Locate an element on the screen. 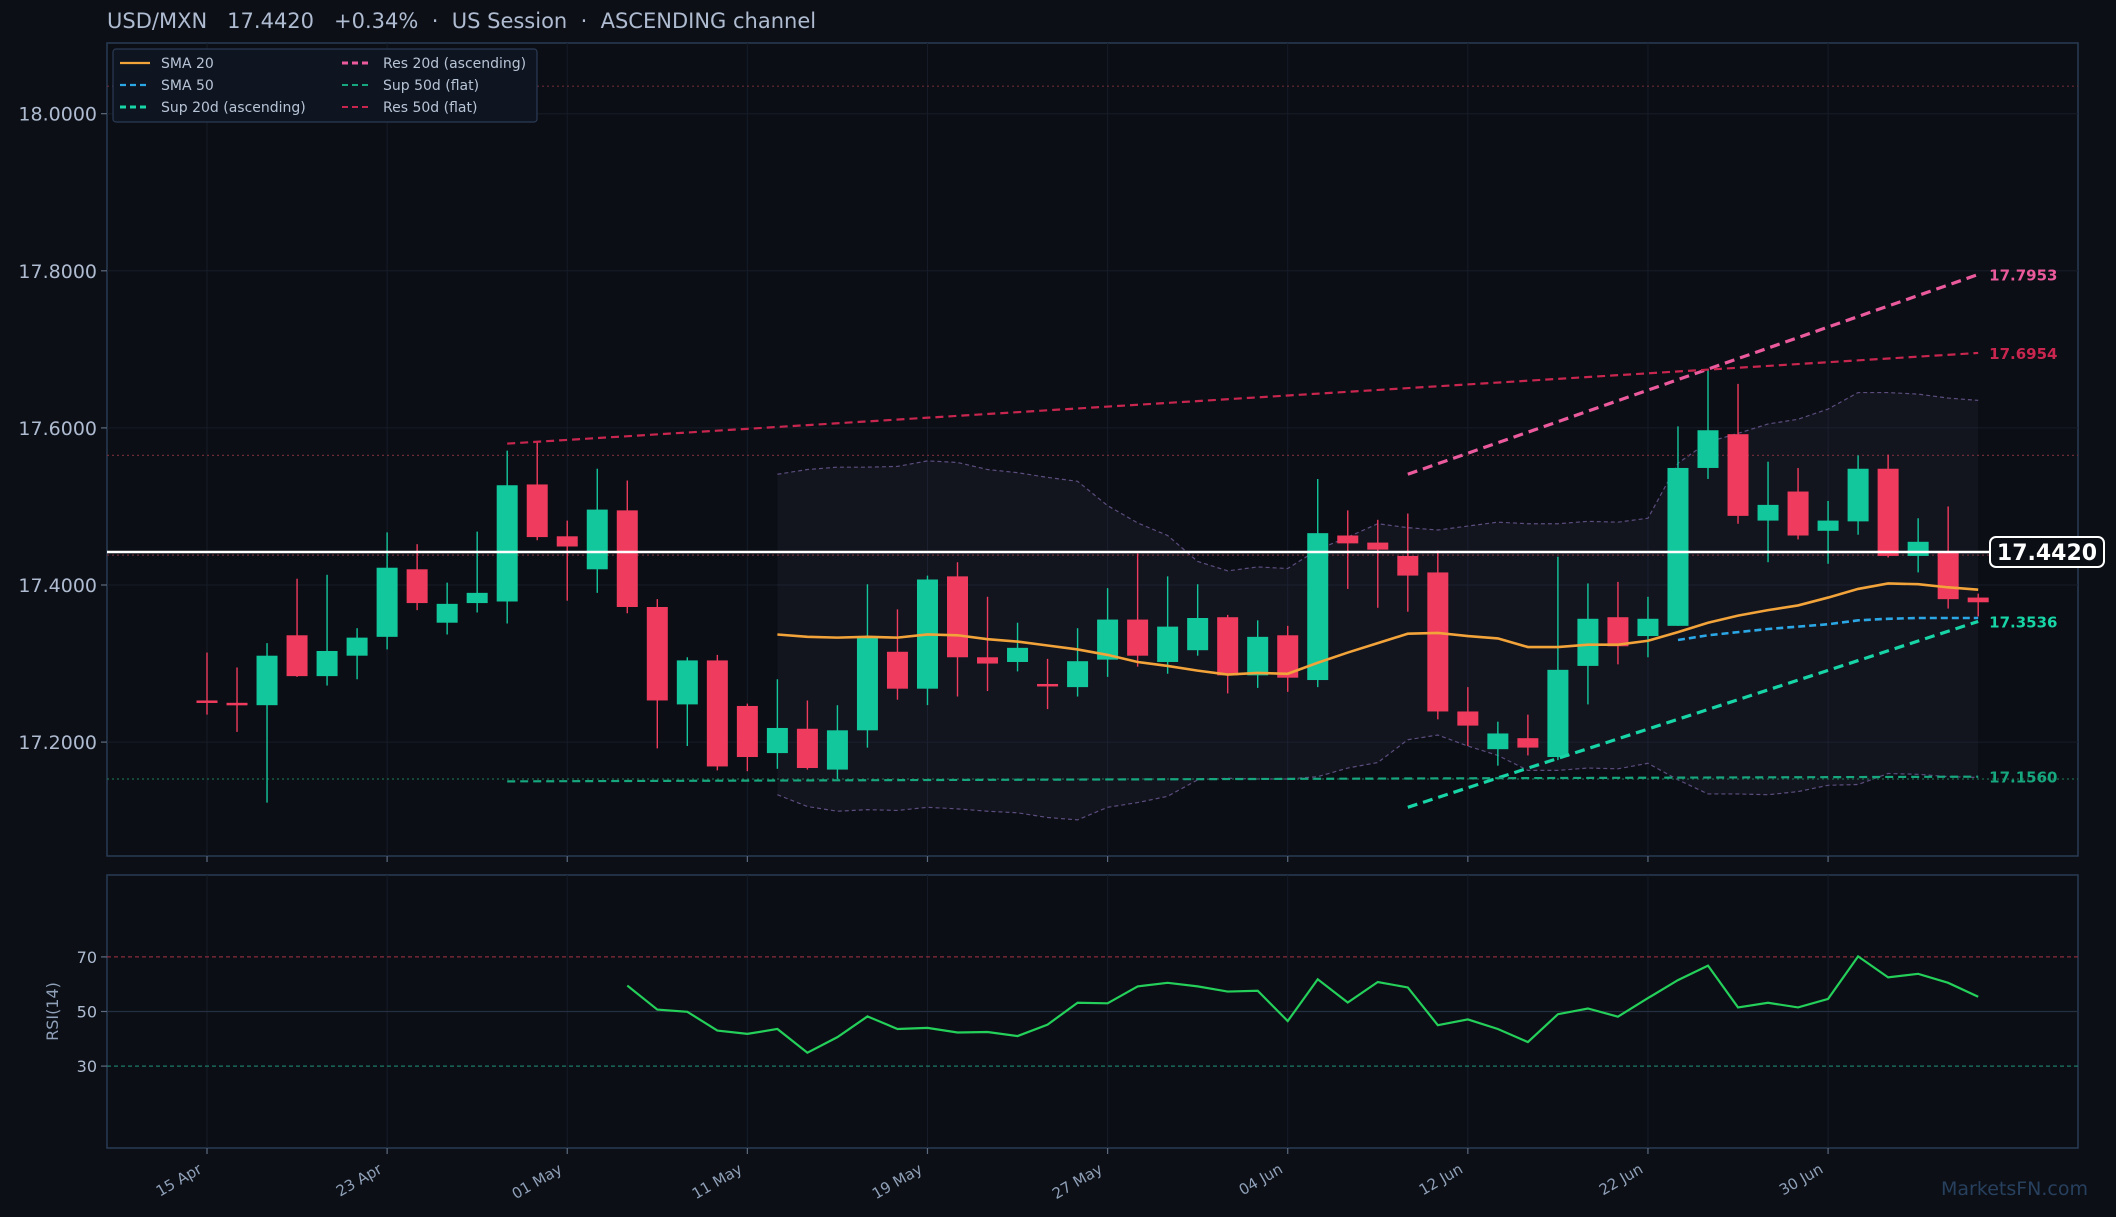 The image size is (2116, 1217). legend-entry-label: SMA 20 is located at coordinates (187, 64).